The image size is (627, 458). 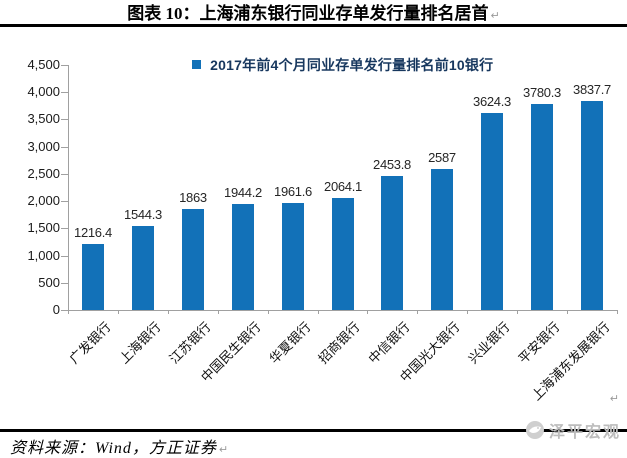 What do you see at coordinates (43, 228) in the screenshot?
I see `y-axis-tick-label: 1,500` at bounding box center [43, 228].